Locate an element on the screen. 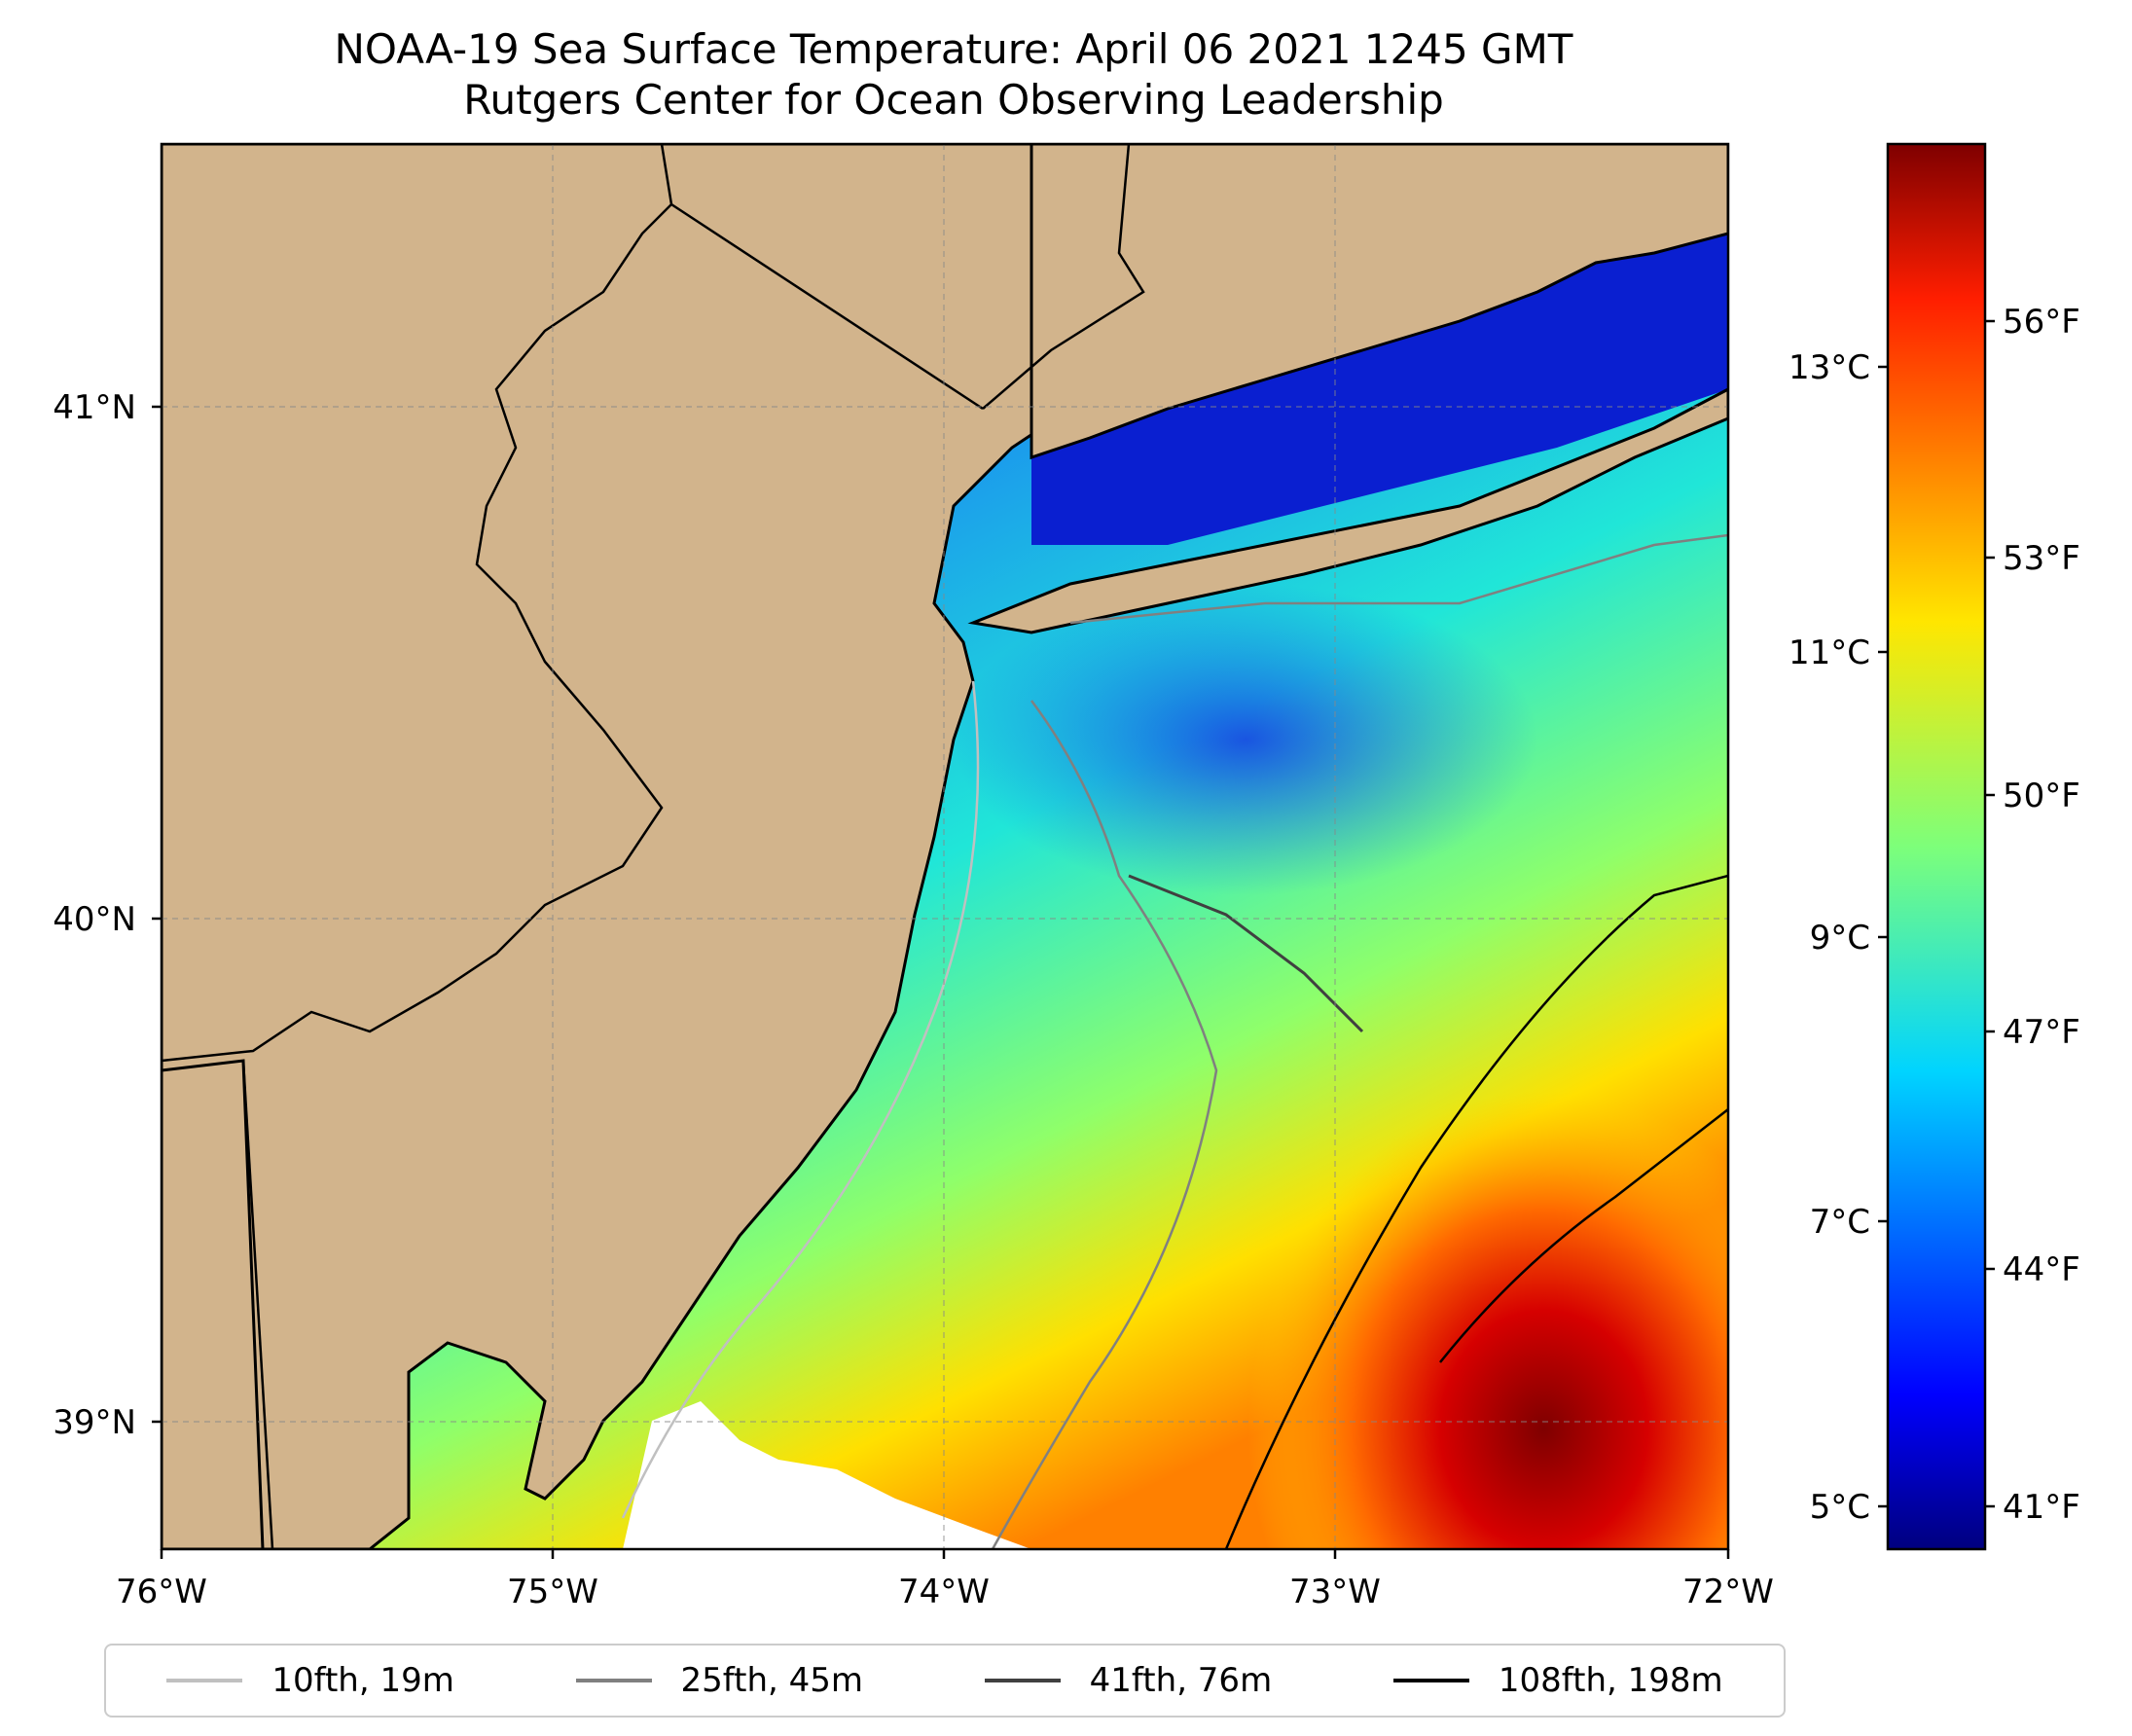  celsius-tick-label: 5°C is located at coordinates (1840, 1508).